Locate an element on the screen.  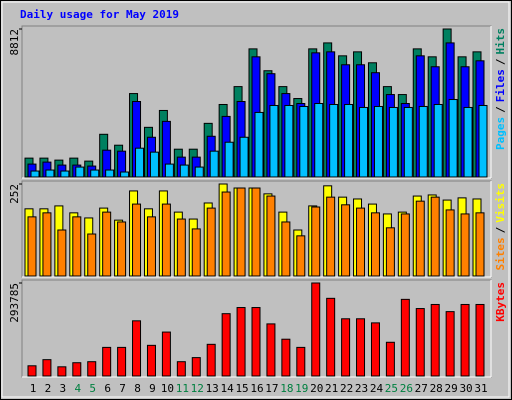
y-tick-label: 293785 is located at coordinates (14, 303).